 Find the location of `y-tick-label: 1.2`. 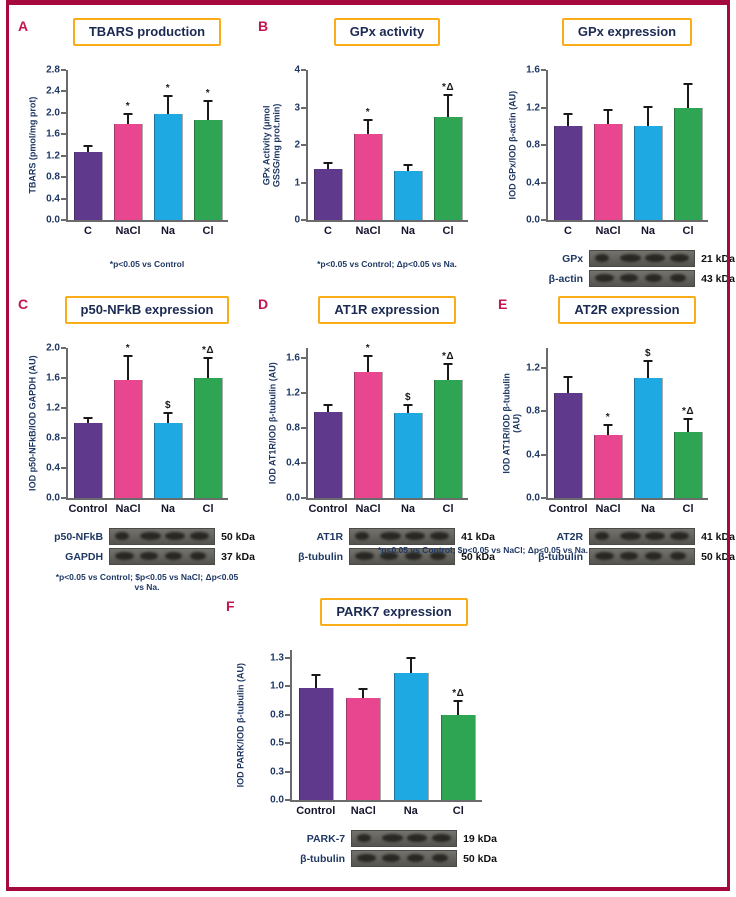

y-tick-label: 1.2 is located at coordinates (533, 107).